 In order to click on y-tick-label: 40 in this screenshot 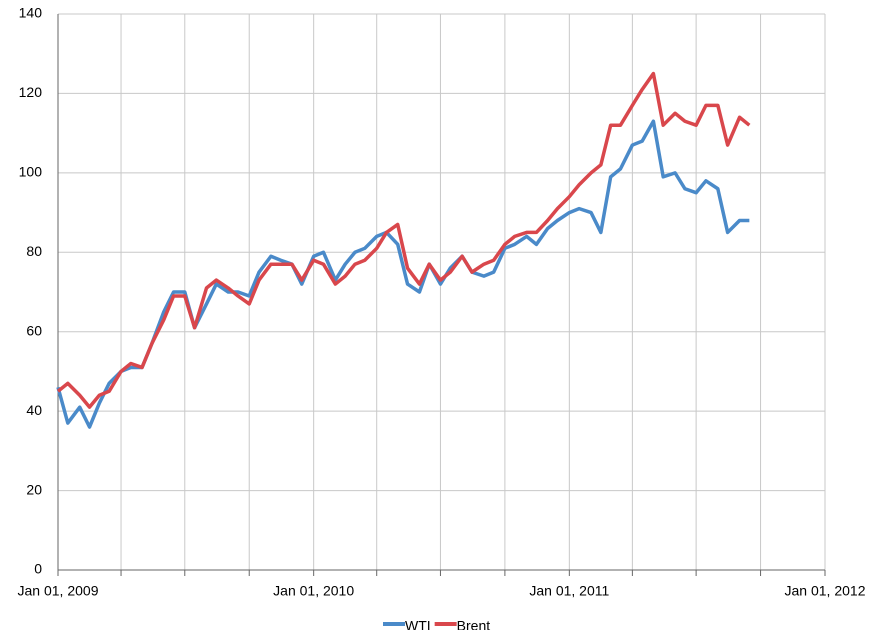, I will do `click(34, 410)`.